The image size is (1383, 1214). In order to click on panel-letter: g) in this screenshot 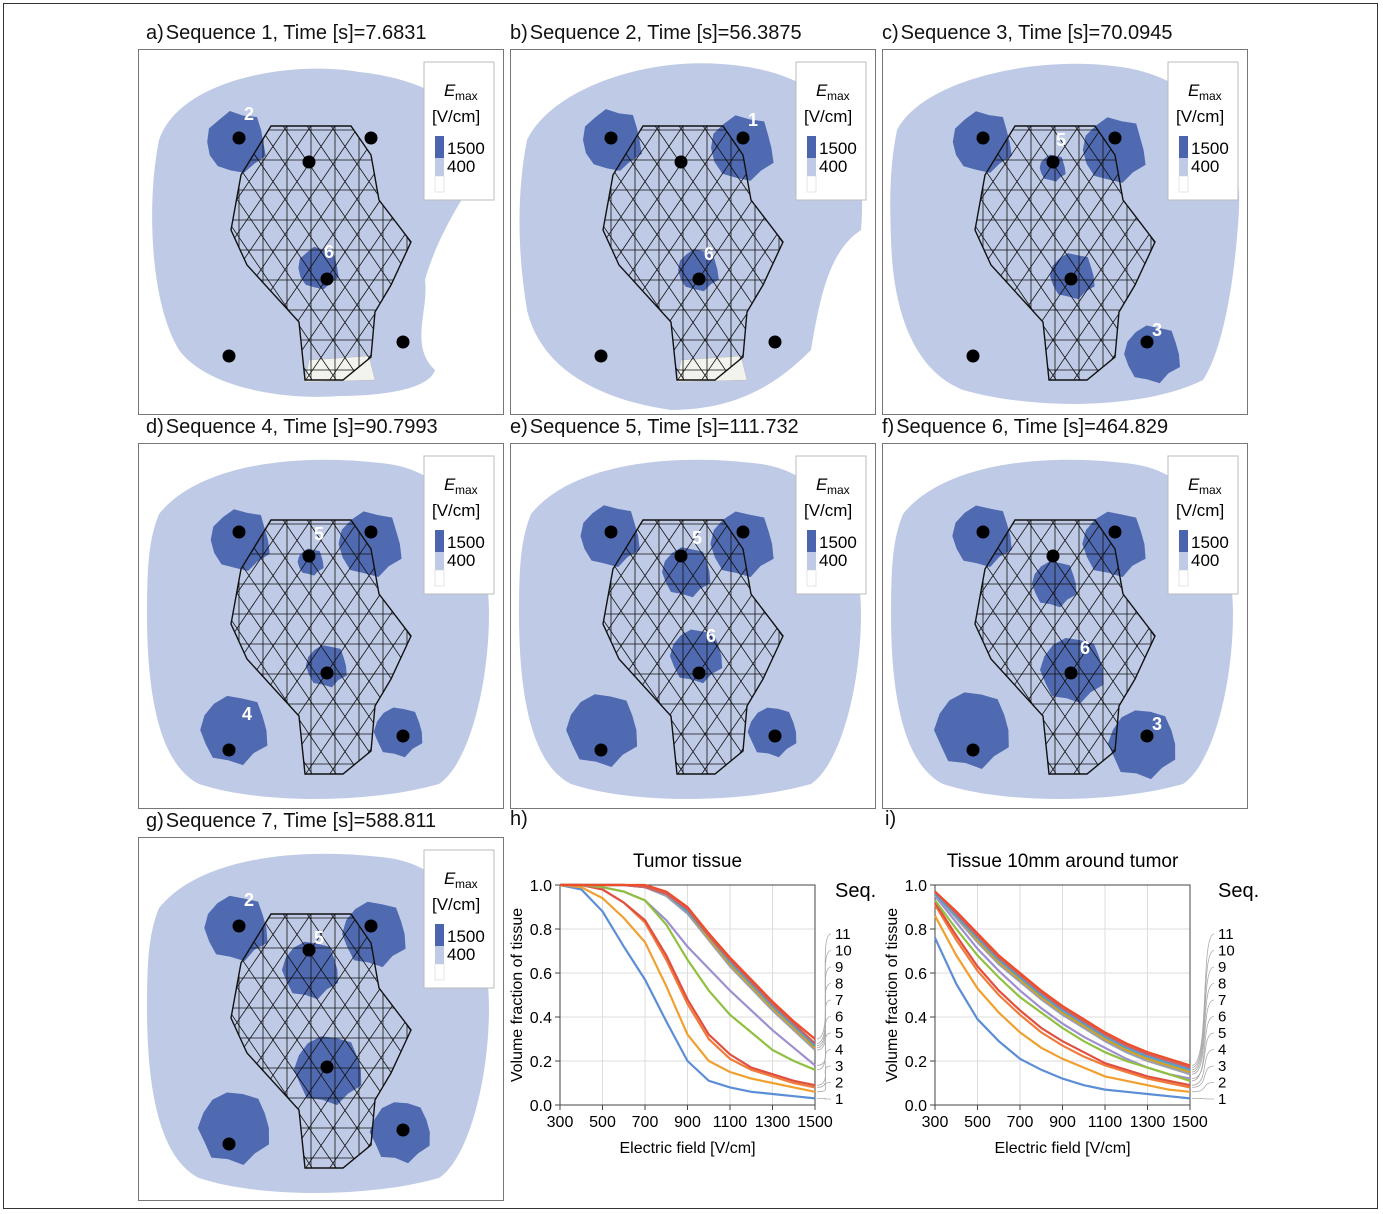, I will do `click(155, 821)`.